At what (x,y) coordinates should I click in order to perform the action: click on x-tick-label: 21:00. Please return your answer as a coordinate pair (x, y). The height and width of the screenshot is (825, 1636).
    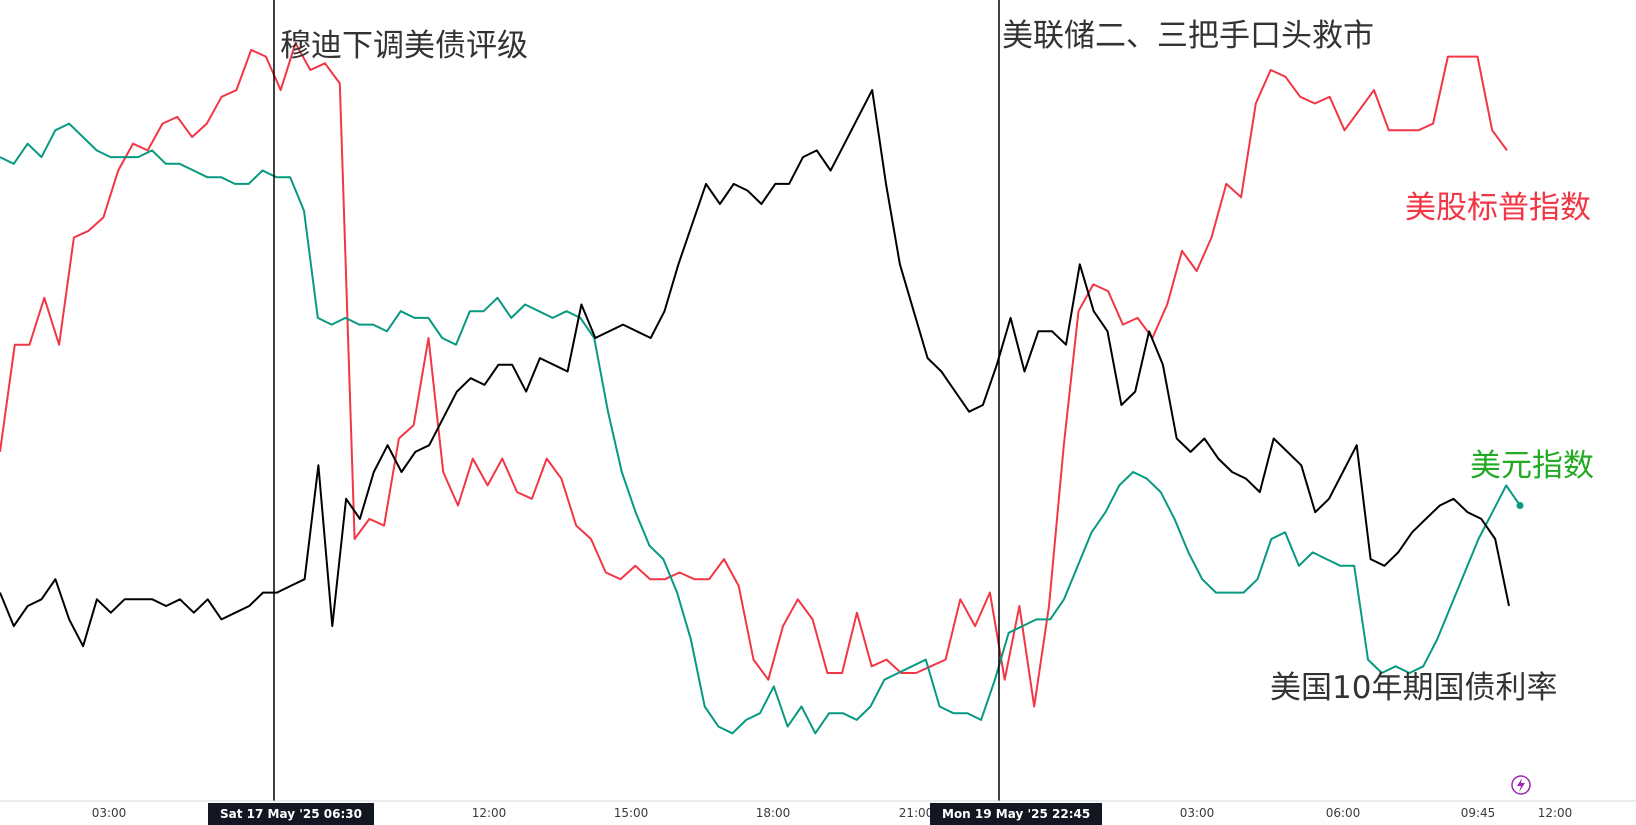
    Looking at the image, I should click on (916, 813).